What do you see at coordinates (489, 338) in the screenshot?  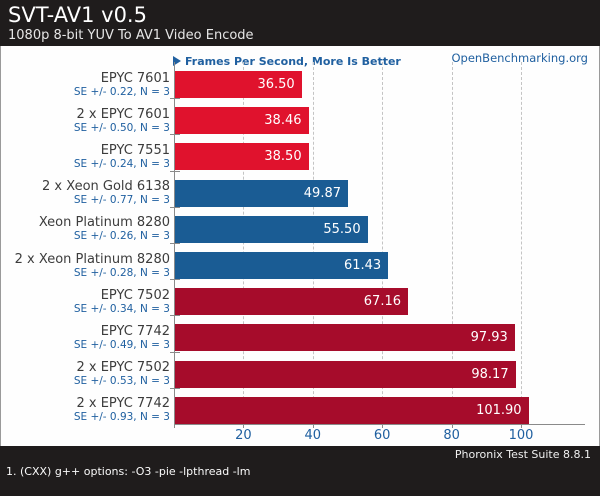 I see `bar-value-label: 97.93` at bounding box center [489, 338].